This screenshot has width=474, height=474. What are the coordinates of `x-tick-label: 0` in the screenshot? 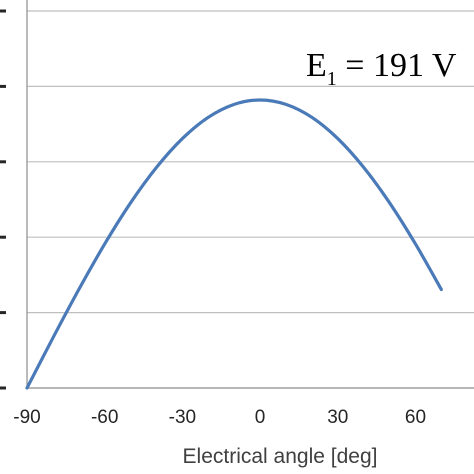 It's located at (260, 417).